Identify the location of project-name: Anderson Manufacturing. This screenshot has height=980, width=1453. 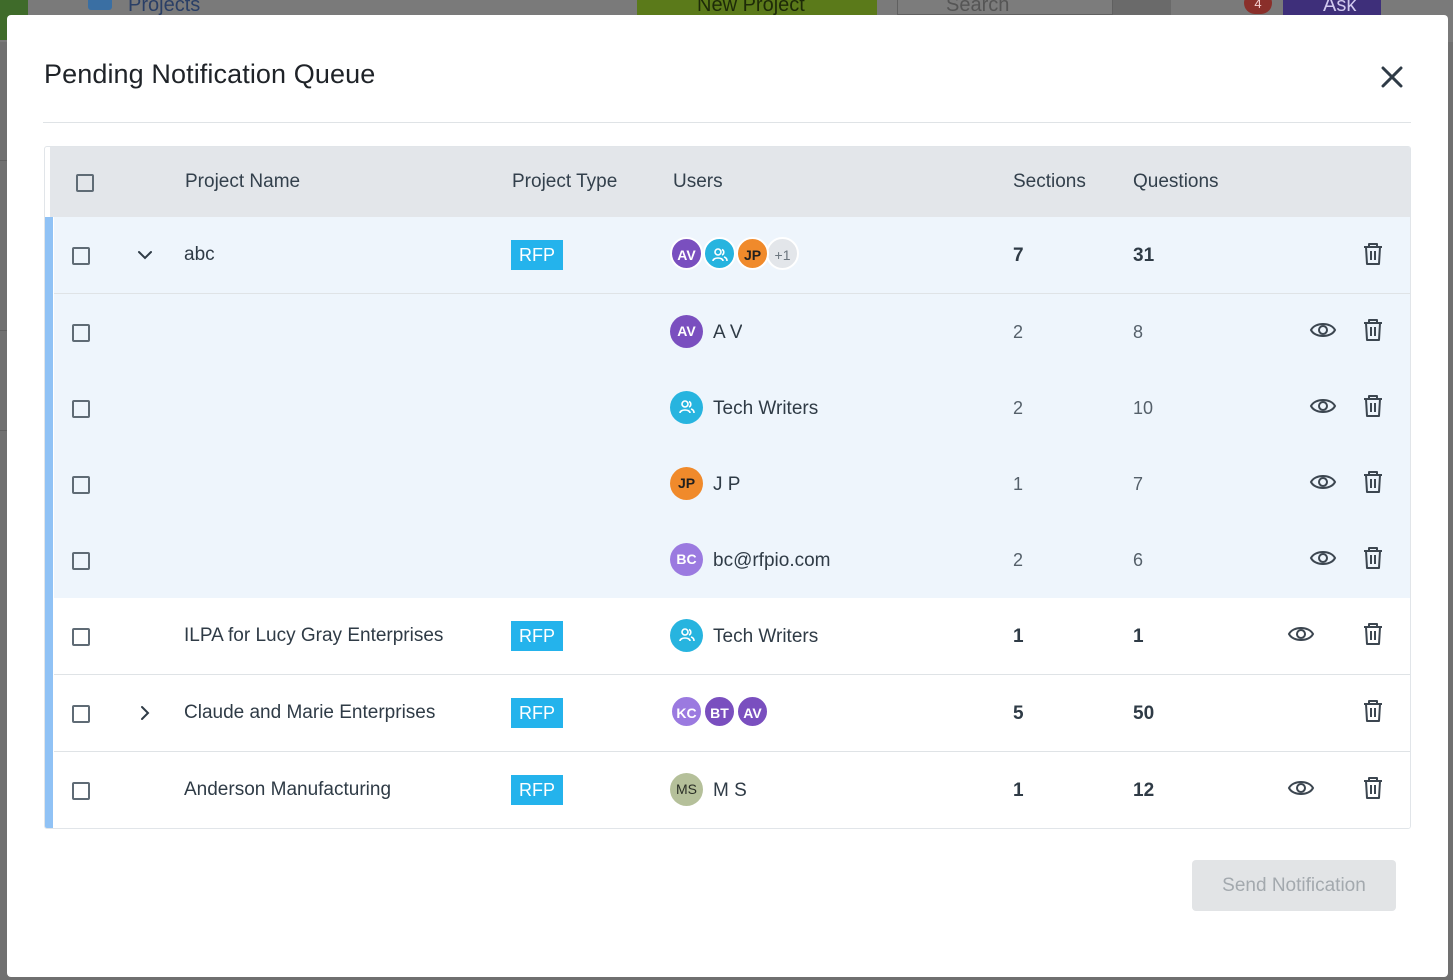
(288, 789).